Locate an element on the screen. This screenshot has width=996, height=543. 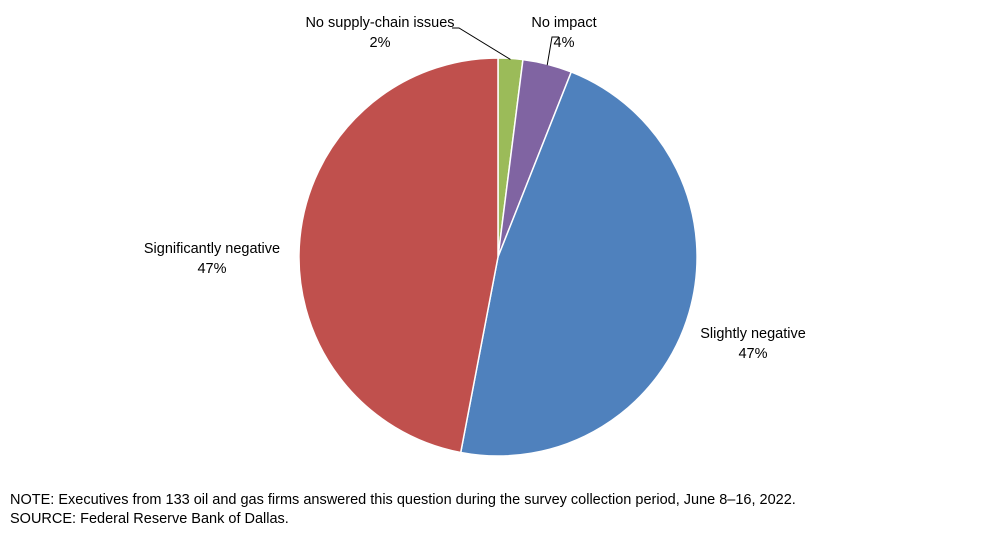
slice-label-no-impact: No impact is located at coordinates (563, 23).